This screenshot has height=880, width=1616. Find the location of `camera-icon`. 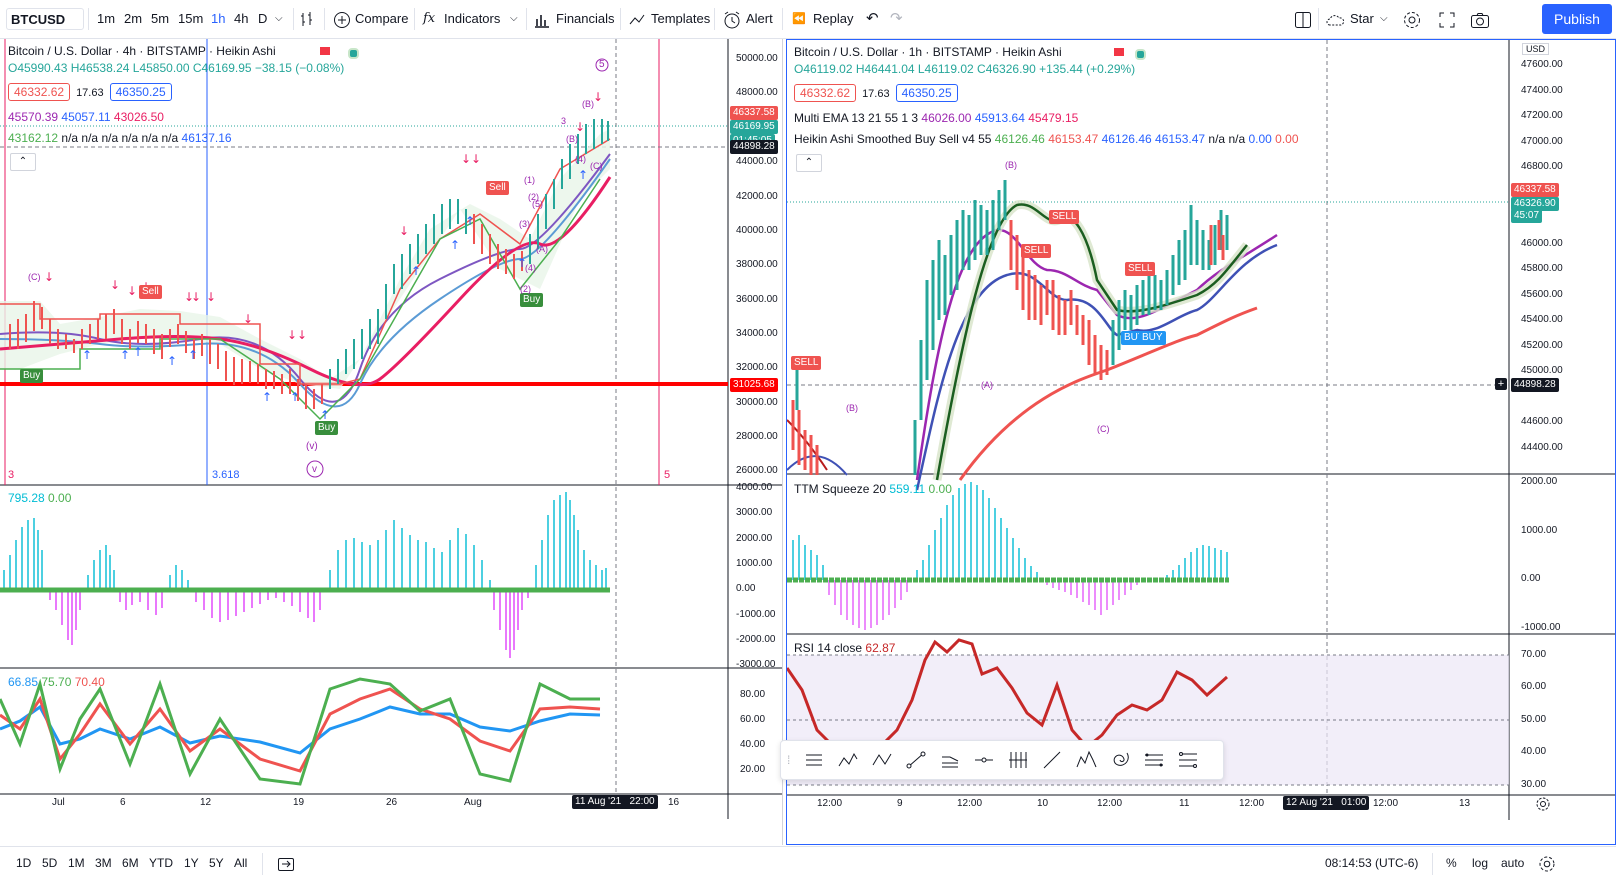

camera-icon is located at coordinates (1480, 20).